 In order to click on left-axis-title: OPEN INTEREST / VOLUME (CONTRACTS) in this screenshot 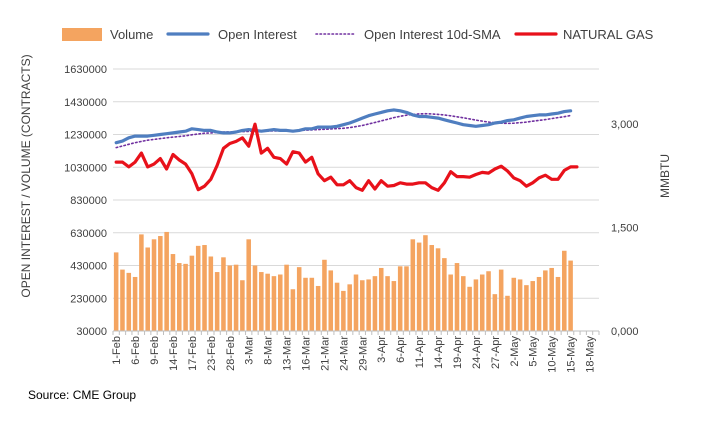, I will do `click(26, 175)`.